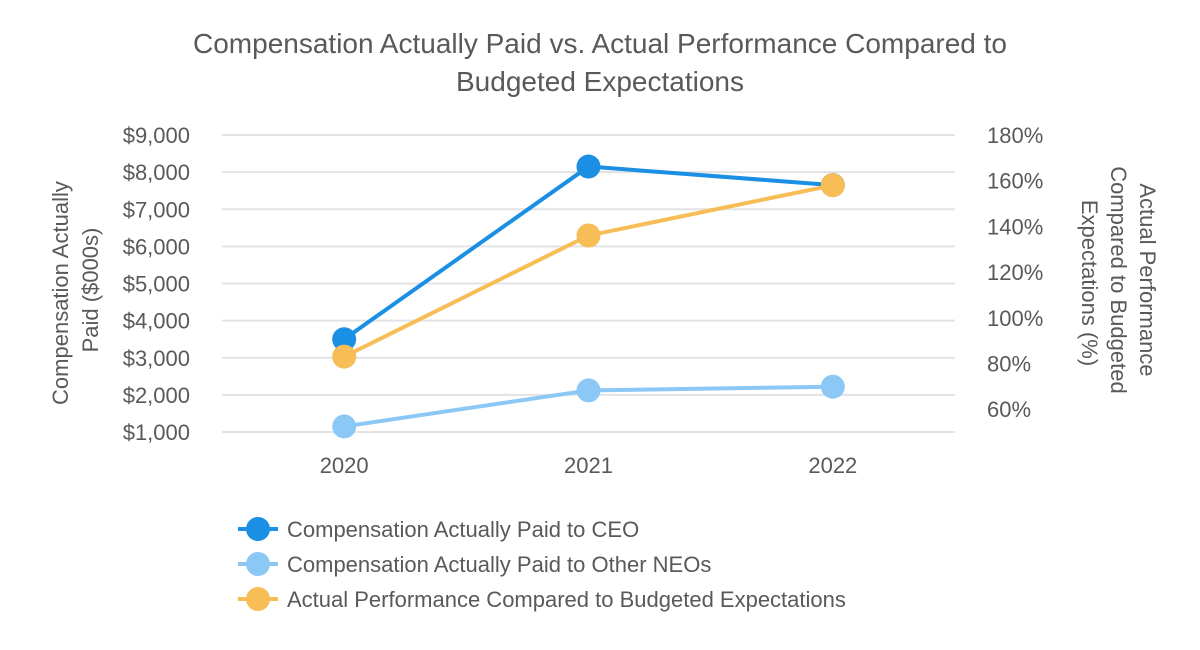 The image size is (1200, 650). What do you see at coordinates (499, 564) in the screenshot?
I see `legend-label: Compensation Actually Paid to Other NEOs` at bounding box center [499, 564].